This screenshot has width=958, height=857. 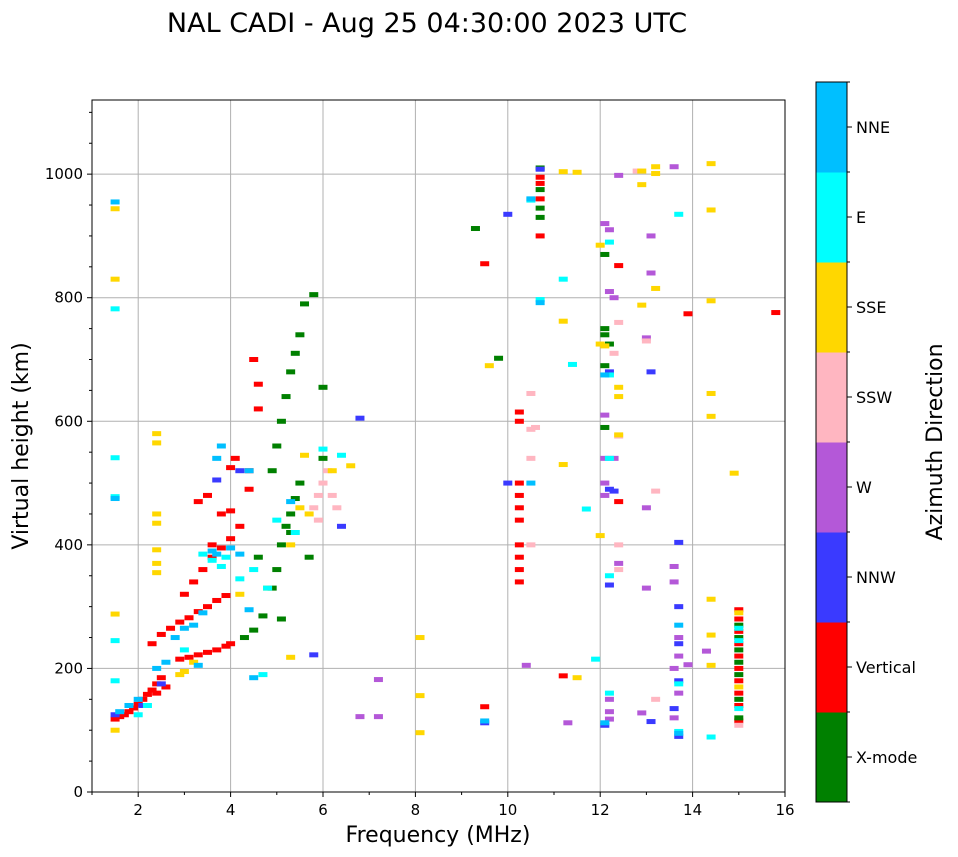 I want to click on colorbar-tick-label: NNE, so click(x=873, y=127).